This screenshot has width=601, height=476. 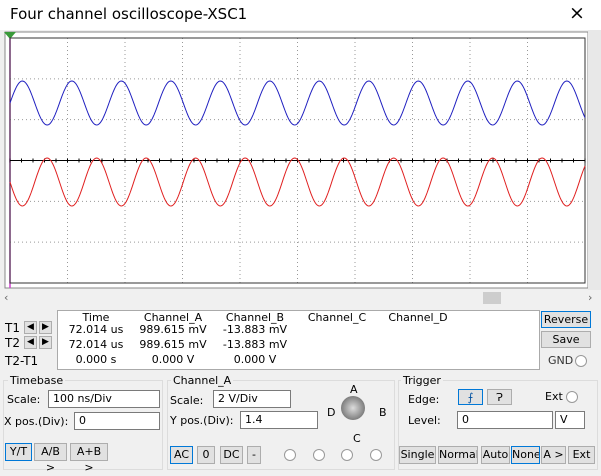 What do you see at coordinates (37, 380) in the screenshot?
I see `timebase-title: Timebase` at bounding box center [37, 380].